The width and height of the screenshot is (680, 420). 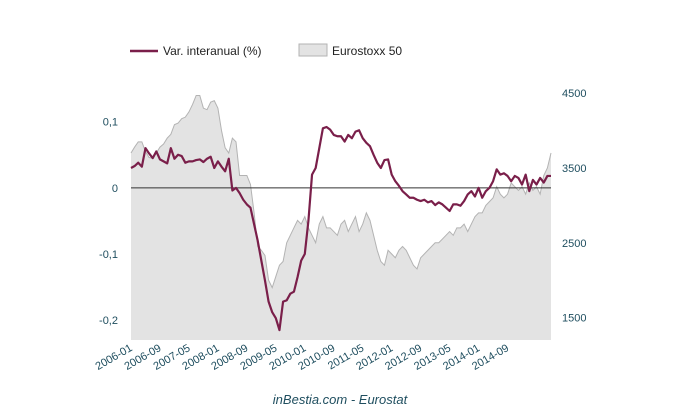 I want to click on right-tick-label: 1500, so click(x=574, y=319).